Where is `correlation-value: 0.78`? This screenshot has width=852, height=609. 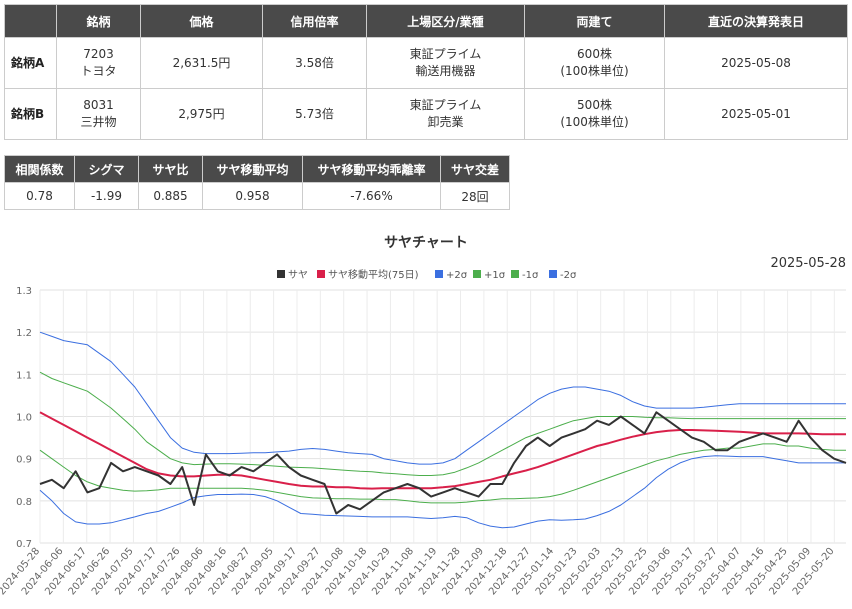
correlation-value: 0.78 is located at coordinates (39, 196).